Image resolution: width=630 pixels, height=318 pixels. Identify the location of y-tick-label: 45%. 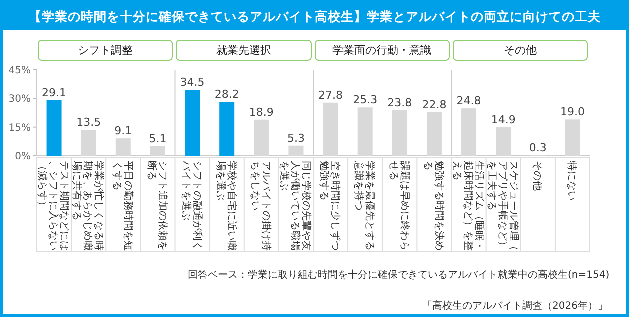
(19, 71).